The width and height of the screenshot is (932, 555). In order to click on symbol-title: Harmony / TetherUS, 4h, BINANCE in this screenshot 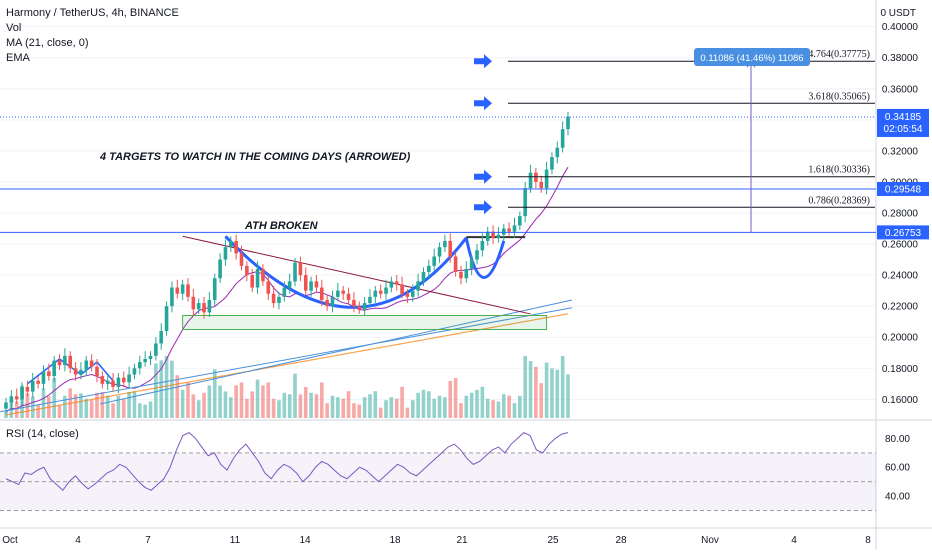, I will do `click(92, 13)`.